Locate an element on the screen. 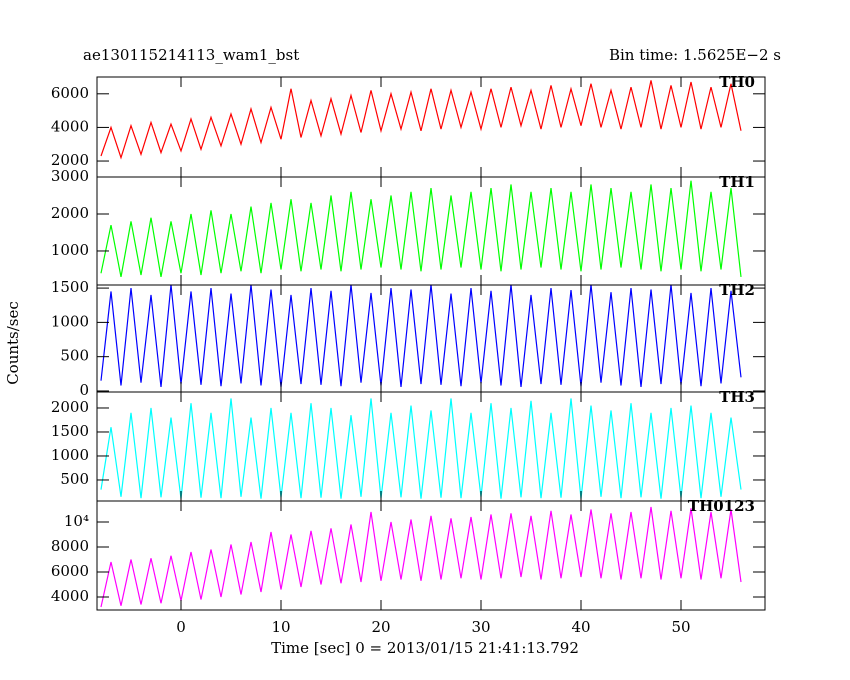 Image resolution: width=850 pixels, height=680 pixels. panel-label: TH1 is located at coordinates (737, 182).